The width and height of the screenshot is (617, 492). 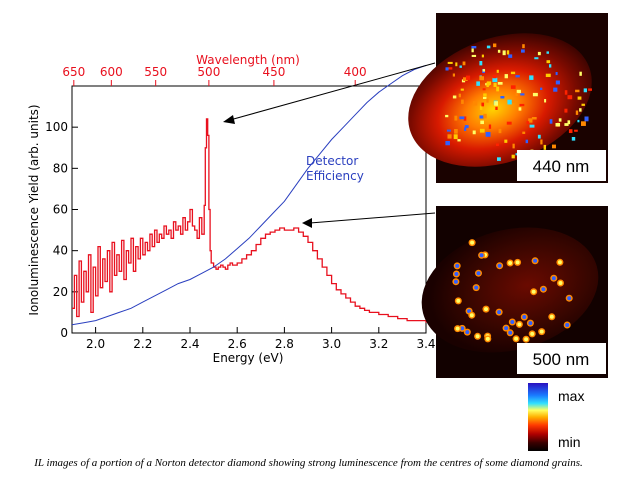 I want to click on scale-max-label: max, so click(x=571, y=396).